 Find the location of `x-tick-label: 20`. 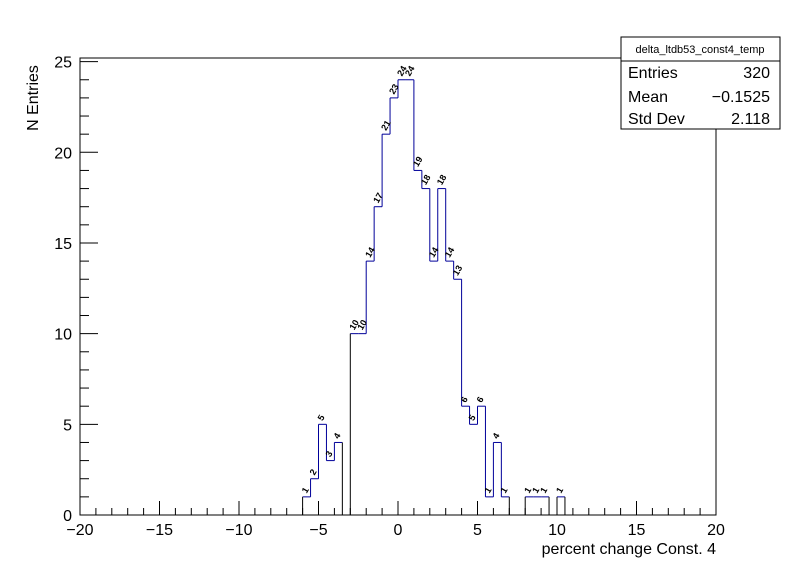

x-tick-label: 20 is located at coordinates (716, 530).